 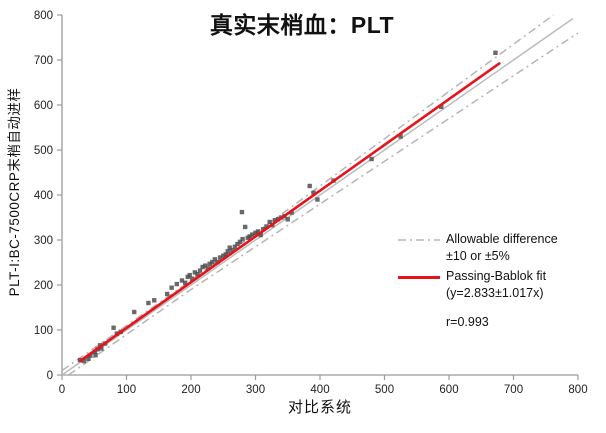 I want to click on chart-title: 真实末梢血：PLT, so click(x=302, y=25).